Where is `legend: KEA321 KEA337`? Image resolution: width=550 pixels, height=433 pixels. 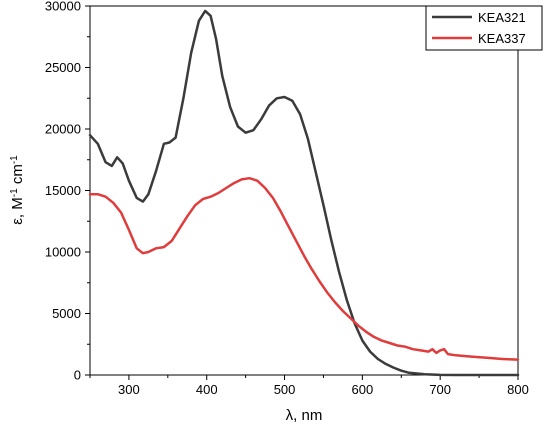 legend: KEA321 KEA337 is located at coordinates (484, 28).